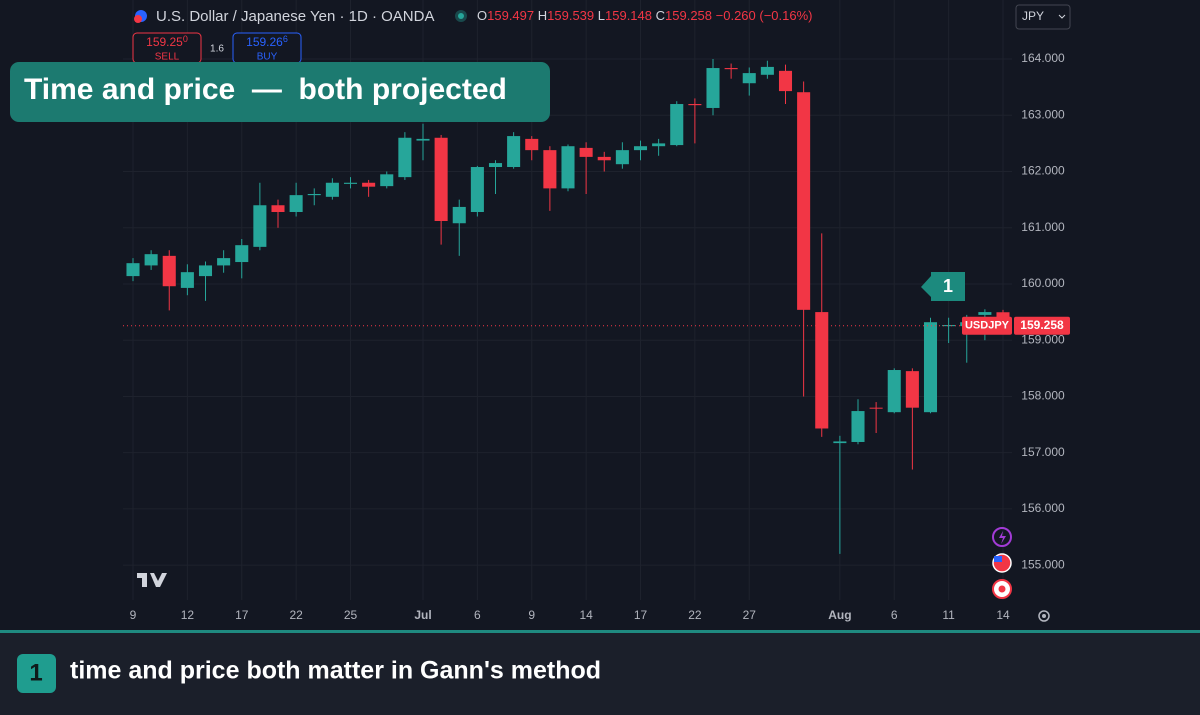 This screenshot has width=1200, height=715. I want to click on buy-price: 159.266, so click(267, 41).